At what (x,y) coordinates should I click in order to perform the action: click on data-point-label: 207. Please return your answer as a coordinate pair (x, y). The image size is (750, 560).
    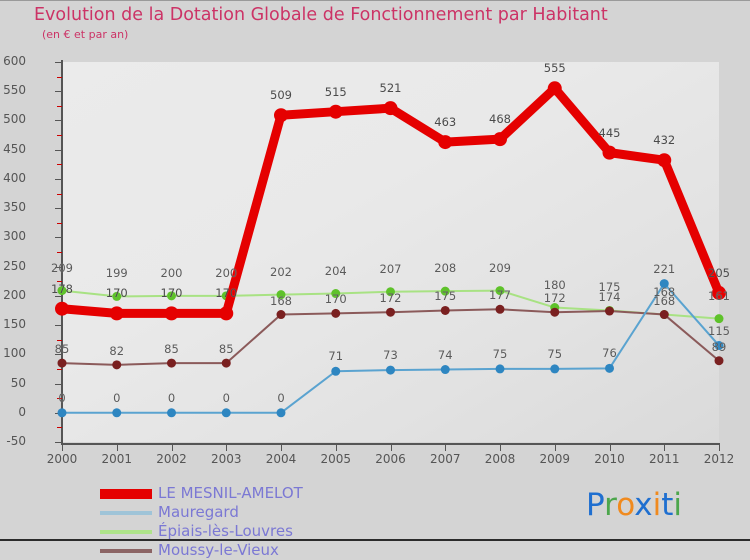
    Looking at the image, I should click on (390, 268).